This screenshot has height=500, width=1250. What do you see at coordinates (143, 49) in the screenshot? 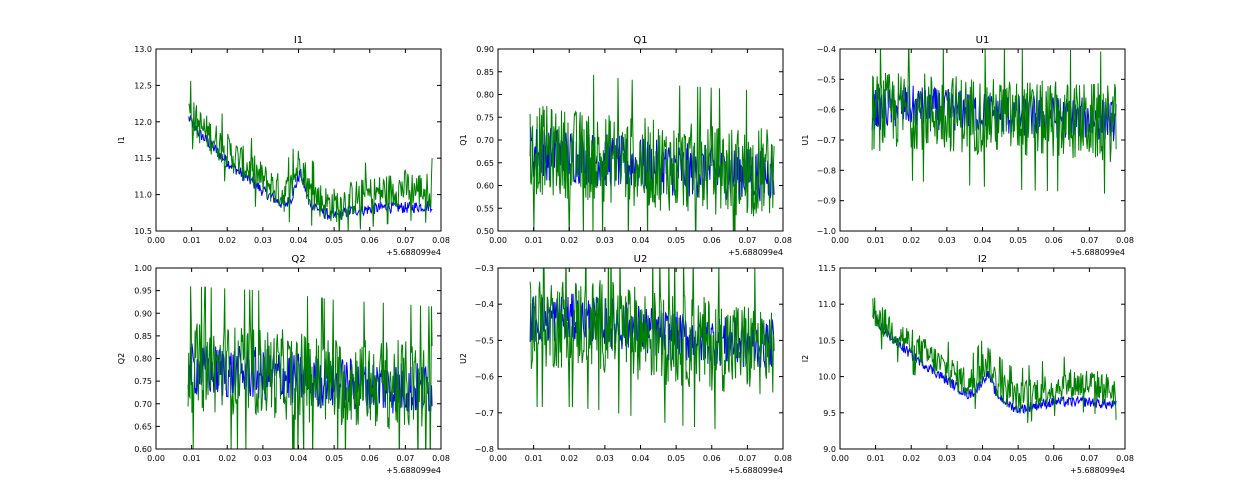
I see `y-tick-label: 13.0` at bounding box center [143, 49].